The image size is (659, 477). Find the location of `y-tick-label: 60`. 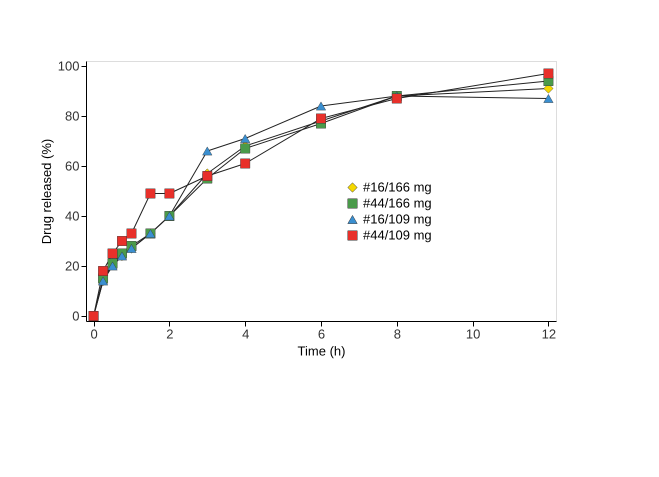

y-tick-label: 60 is located at coordinates (72, 166).